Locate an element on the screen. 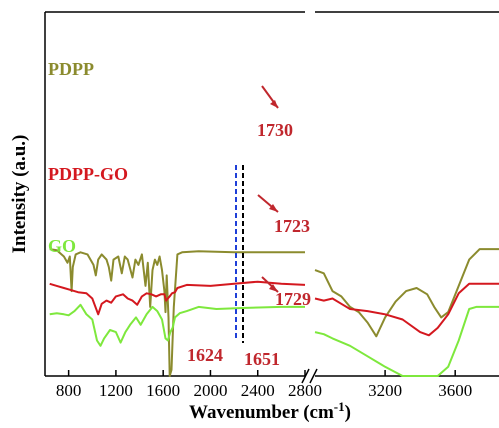  peak-label-1723: 1723 is located at coordinates (292, 226).